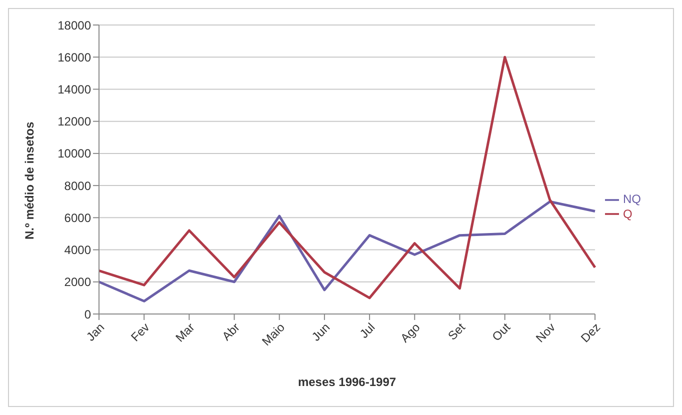 This screenshot has width=682, height=415. Describe the element at coordinates (75, 153) in the screenshot. I see `y-tick-label: 10000` at that location.